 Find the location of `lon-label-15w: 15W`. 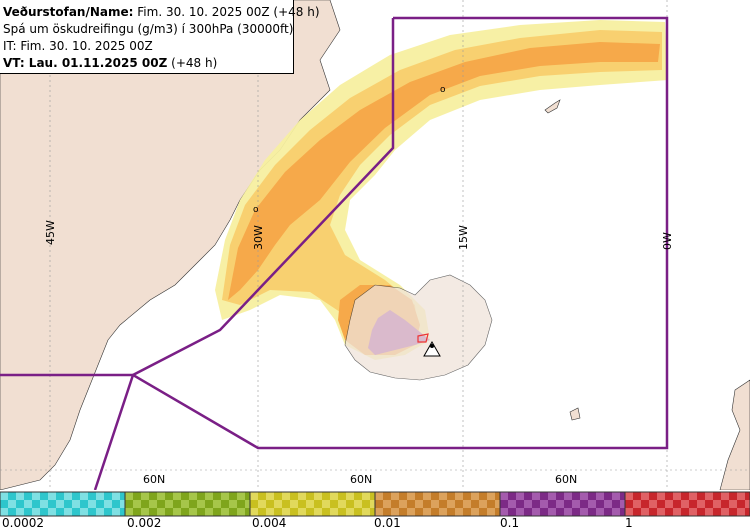

lon-label-15w: 15W is located at coordinates (463, 237).